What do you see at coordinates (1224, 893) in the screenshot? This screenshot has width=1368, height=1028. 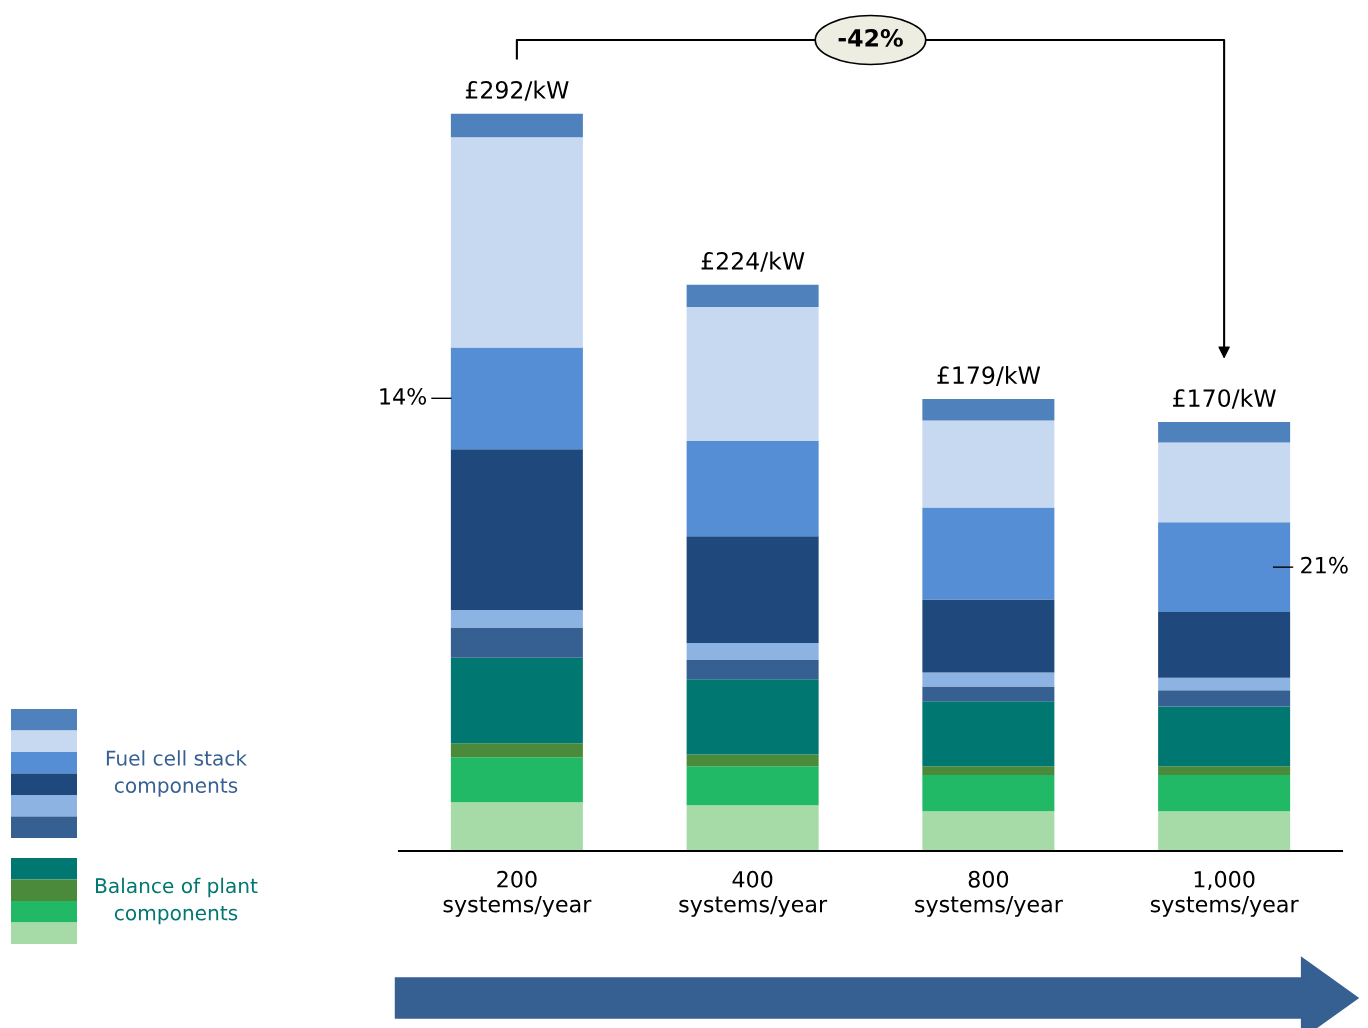 I see `x-tick-label: 1,000 systems/year` at bounding box center [1224, 893].